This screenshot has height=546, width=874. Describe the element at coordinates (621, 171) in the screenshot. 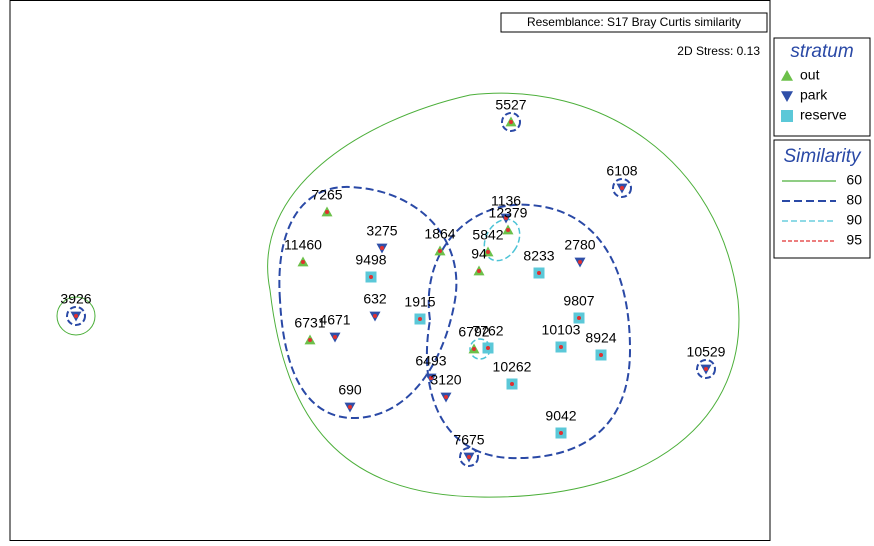

I see `point-label: 6108` at that location.